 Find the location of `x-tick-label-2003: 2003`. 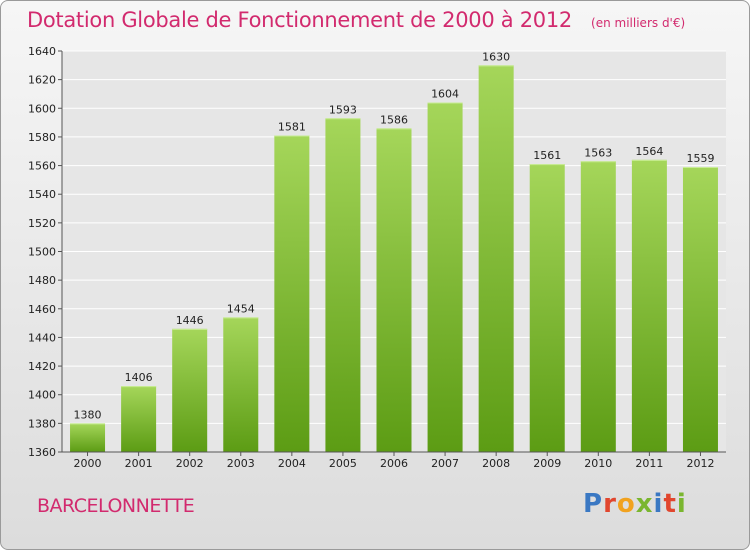

x-tick-label-2003: 2003 is located at coordinates (241, 463).